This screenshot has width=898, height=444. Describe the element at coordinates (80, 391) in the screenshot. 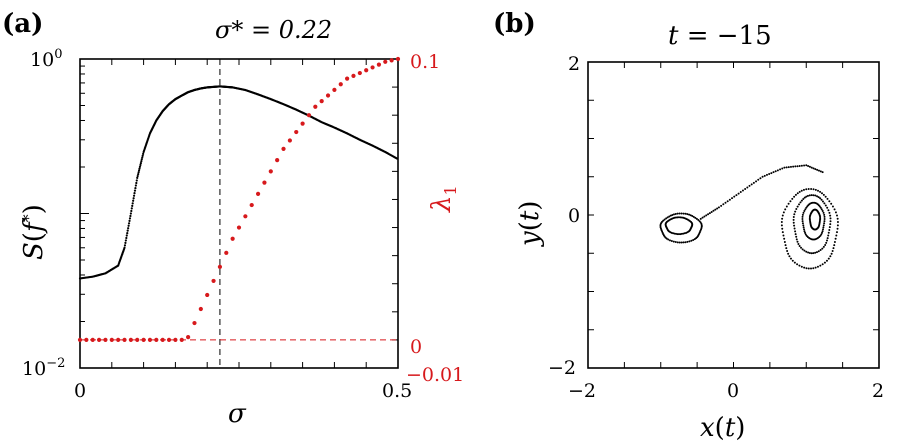

I see `x-tick-0: 0` at that location.